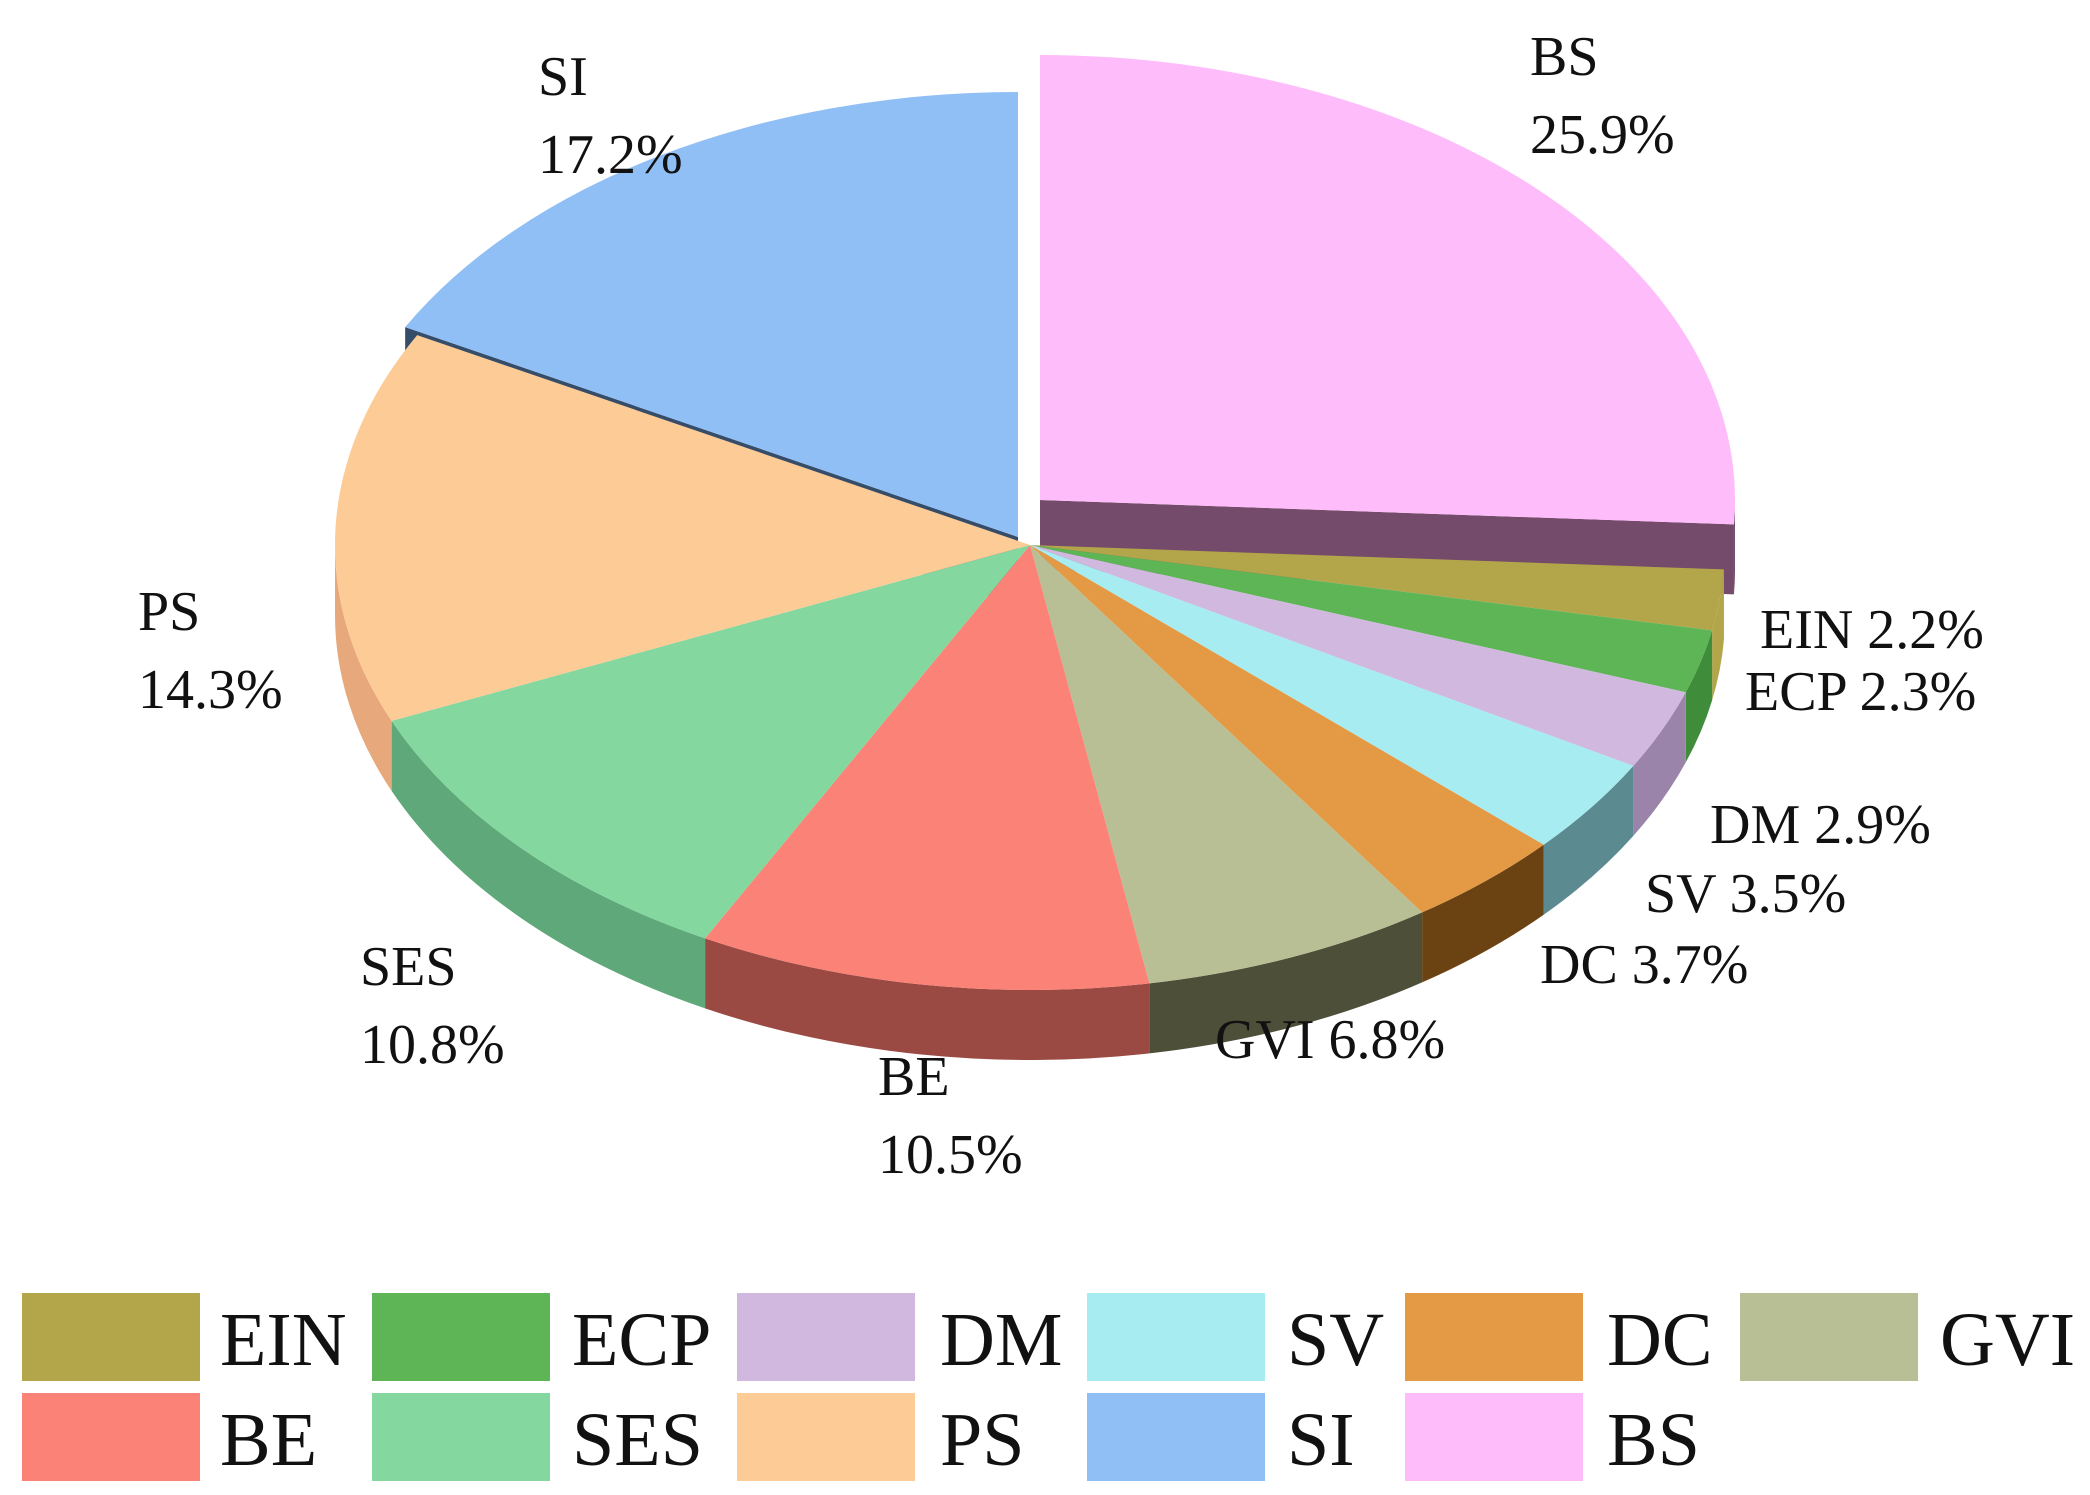 The width and height of the screenshot is (2090, 1495). What do you see at coordinates (1644, 965) in the screenshot?
I see `label-dc: DC 3.7%` at bounding box center [1644, 965].